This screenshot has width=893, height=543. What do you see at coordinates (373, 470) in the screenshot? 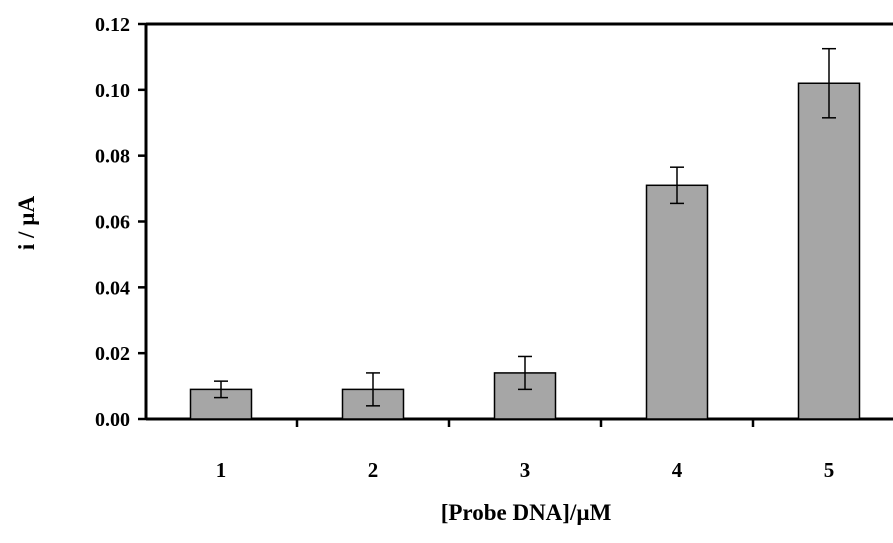
I see `x-tick-label: 2` at bounding box center [373, 470].